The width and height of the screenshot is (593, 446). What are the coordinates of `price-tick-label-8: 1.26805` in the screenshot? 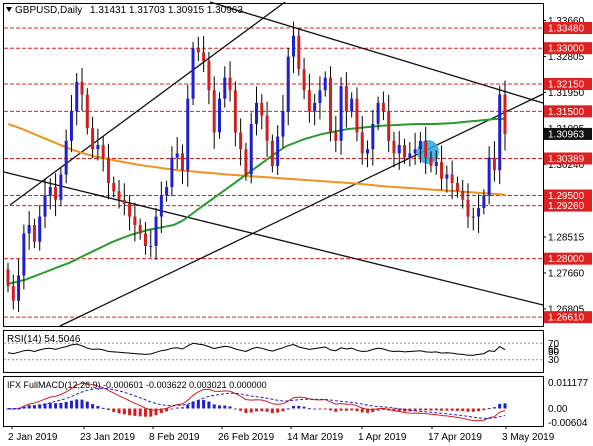 It's located at (566, 309).